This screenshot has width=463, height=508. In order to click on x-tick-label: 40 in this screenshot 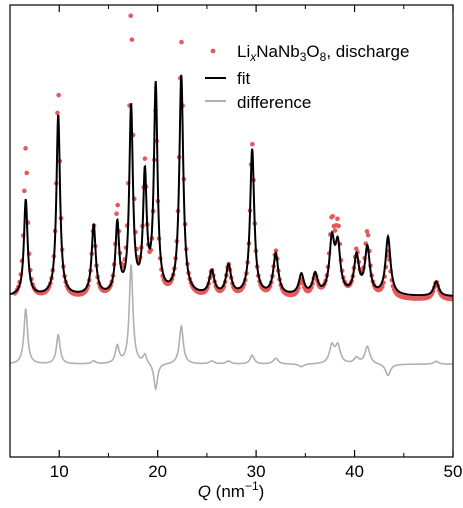, I will do `click(354, 471)`.